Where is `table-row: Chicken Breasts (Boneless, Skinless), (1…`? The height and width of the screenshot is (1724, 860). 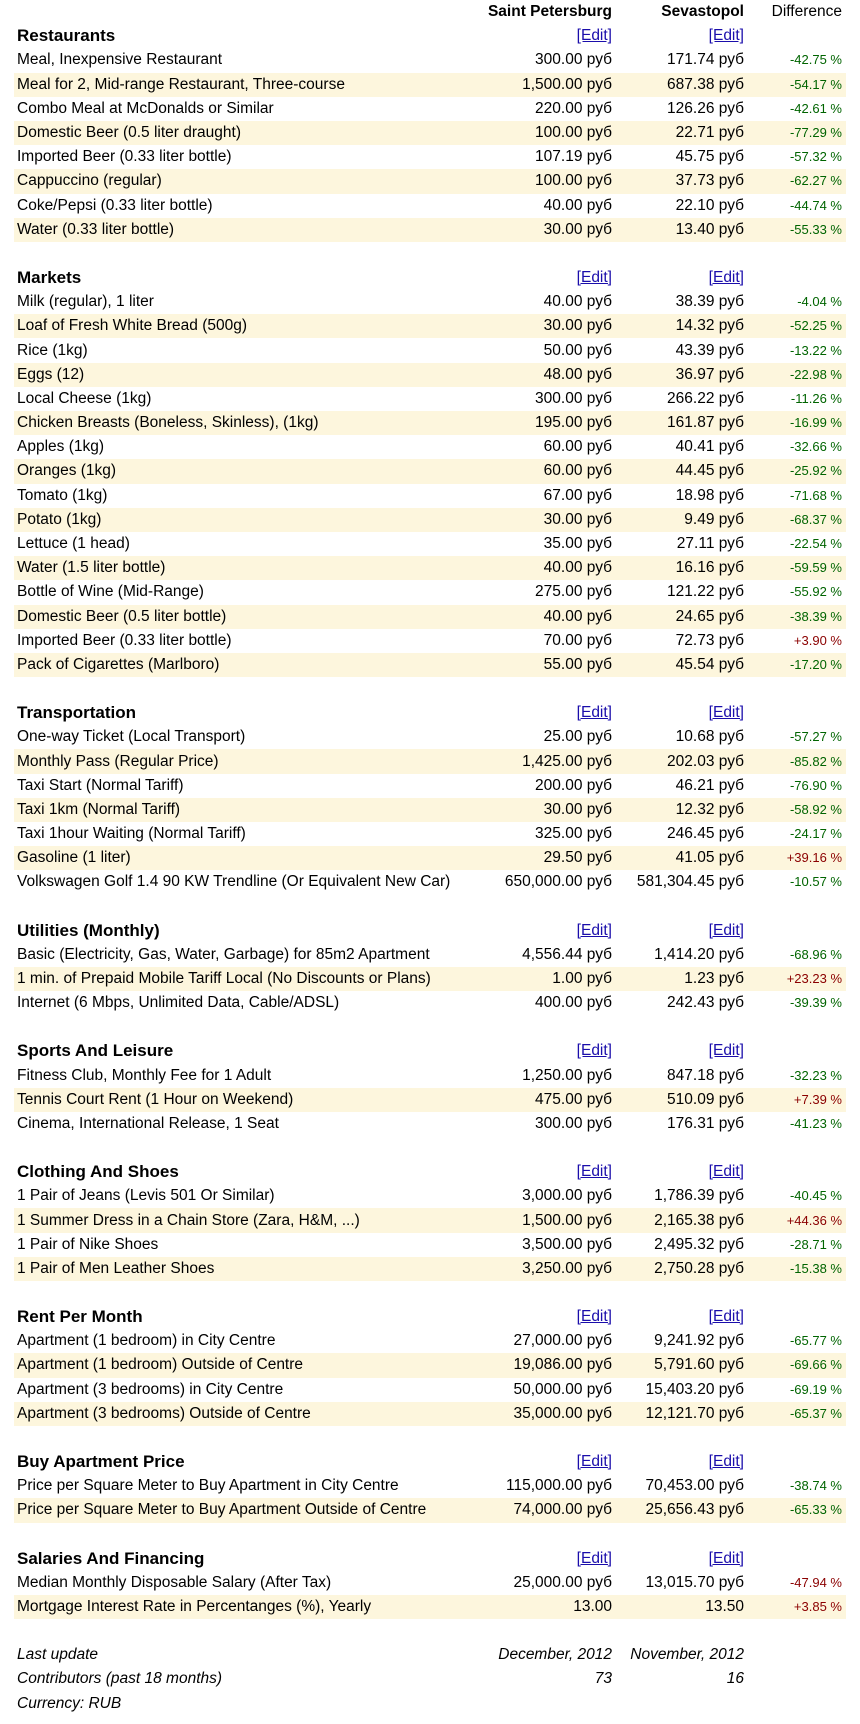
table-row: Chicken Breasts (Boneless, Skinless), (1… is located at coordinates (430, 423).